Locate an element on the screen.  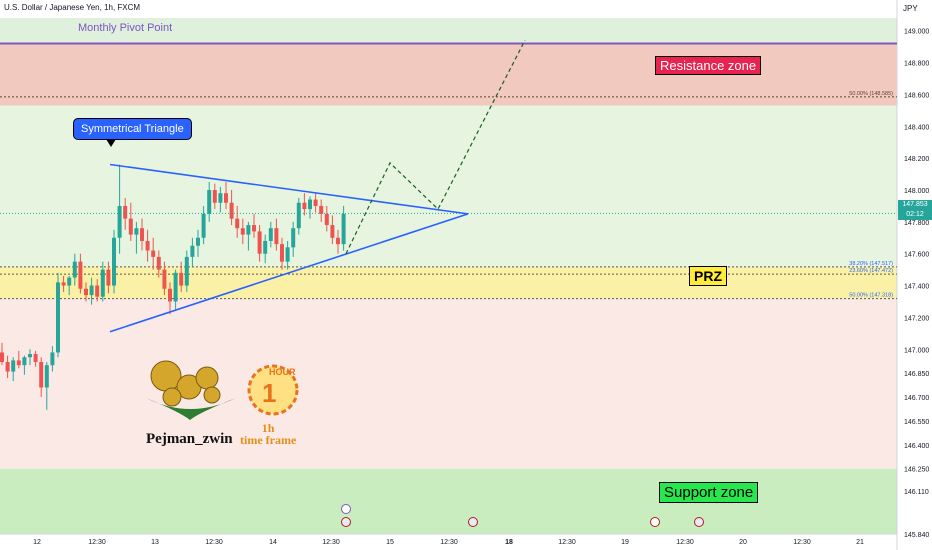
fib-level-label: 50.00% (147.318) is located at coordinates (871, 296).